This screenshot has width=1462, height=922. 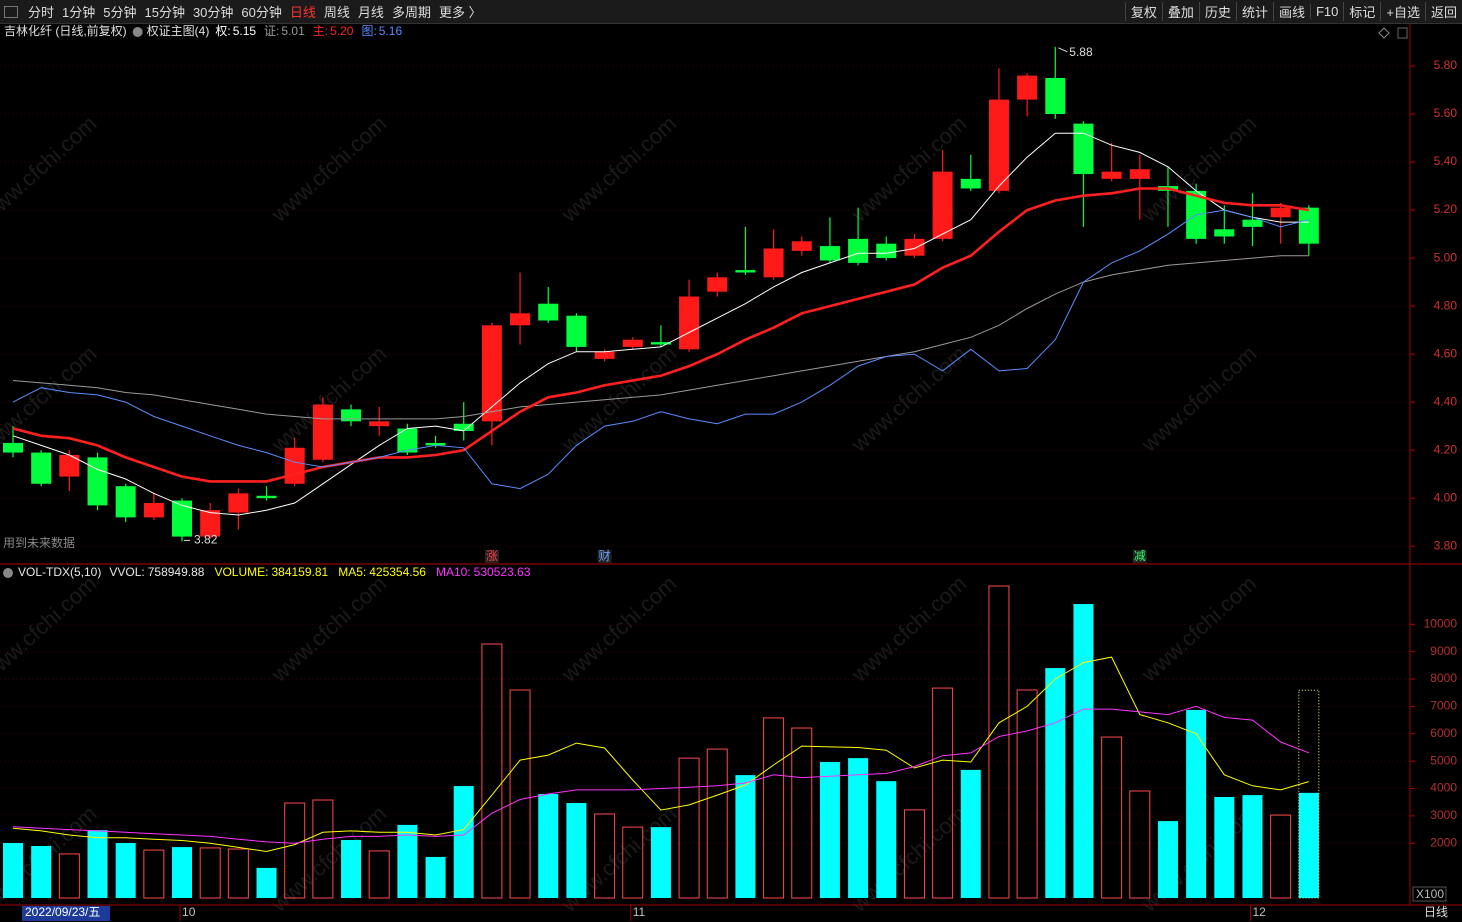 I want to click on tool-button: 返回, so click(x=1443, y=11).